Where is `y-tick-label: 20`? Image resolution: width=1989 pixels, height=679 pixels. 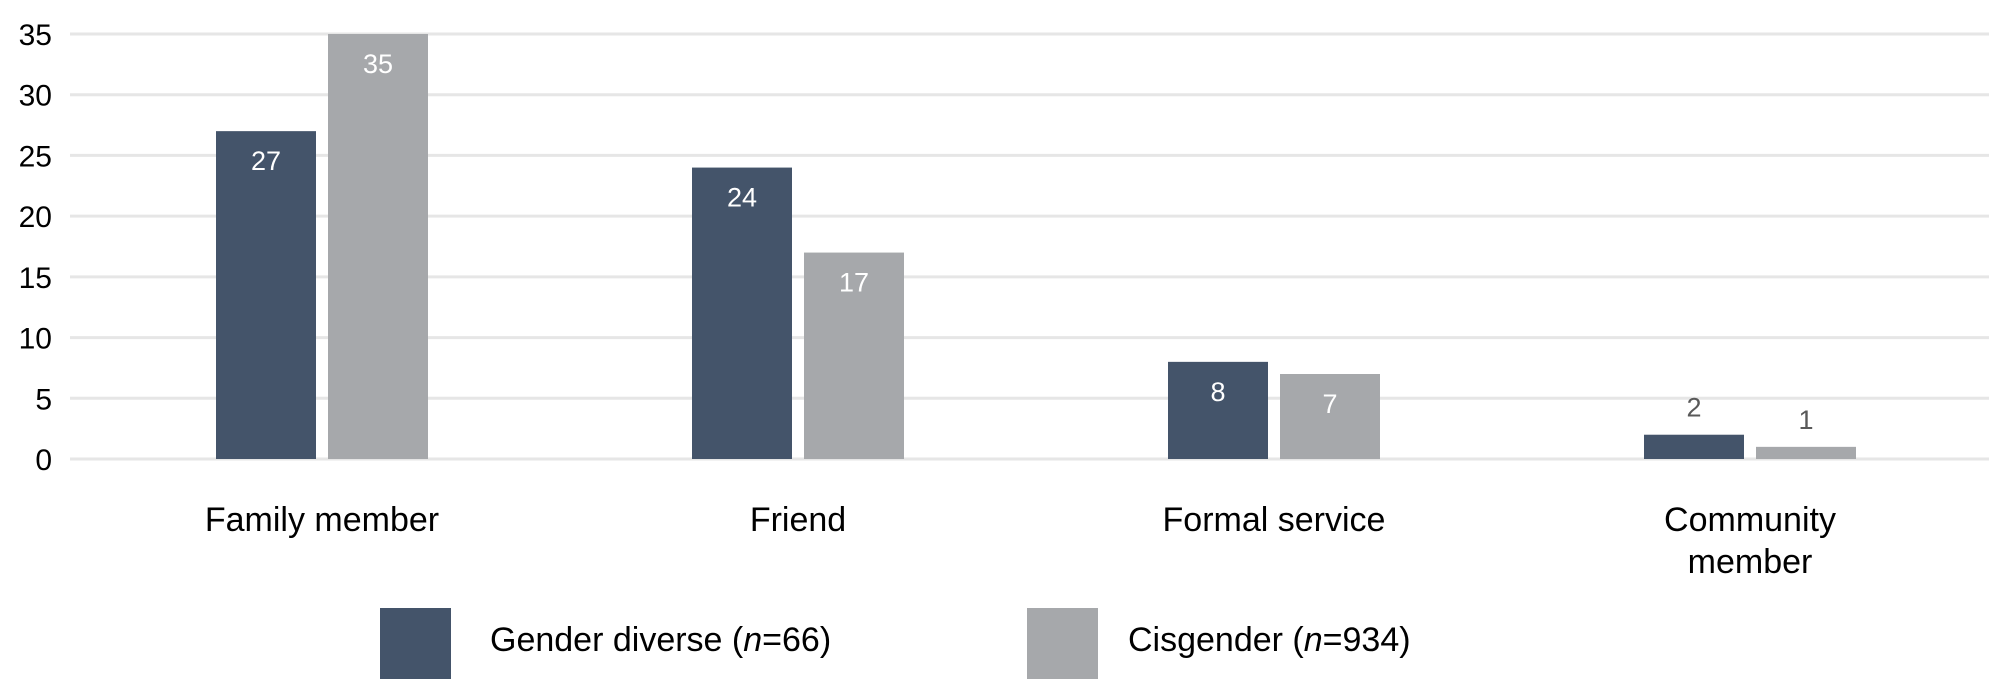
y-tick-label: 20 is located at coordinates (35, 217).